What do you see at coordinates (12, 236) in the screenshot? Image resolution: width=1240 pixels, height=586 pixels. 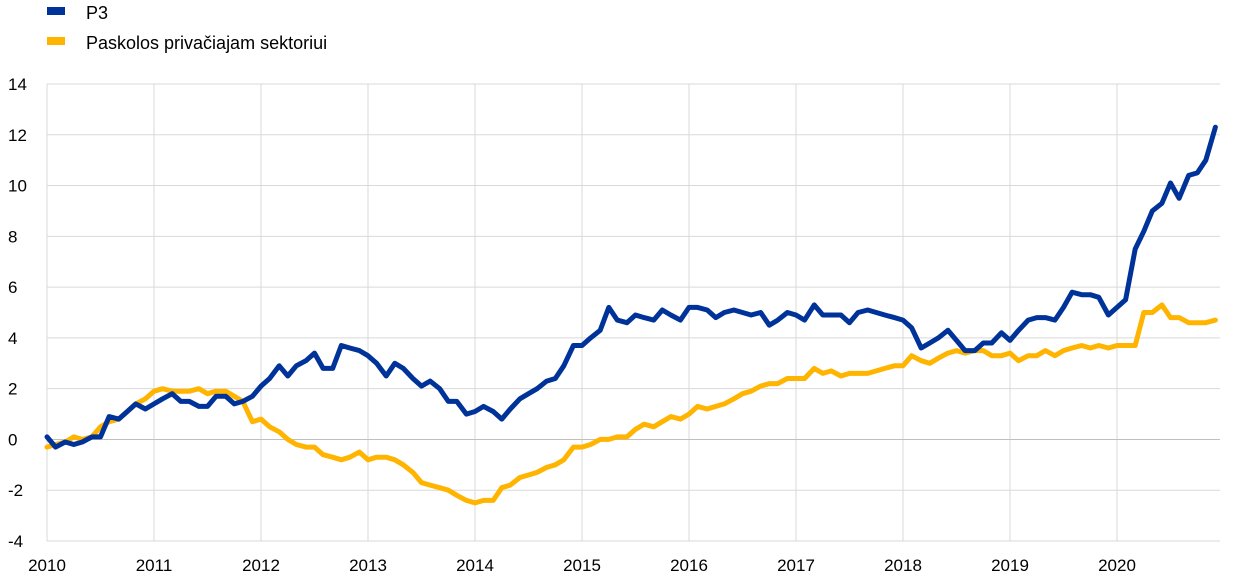 I see `y-tick-label: 8` at bounding box center [12, 236].